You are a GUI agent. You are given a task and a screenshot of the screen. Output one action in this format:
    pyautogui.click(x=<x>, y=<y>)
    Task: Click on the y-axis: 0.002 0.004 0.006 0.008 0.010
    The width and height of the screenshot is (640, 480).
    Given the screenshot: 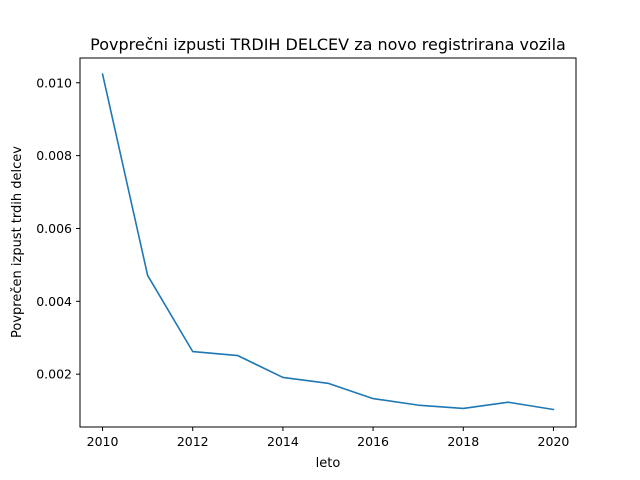 What is the action you would take?
    pyautogui.click(x=58, y=228)
    